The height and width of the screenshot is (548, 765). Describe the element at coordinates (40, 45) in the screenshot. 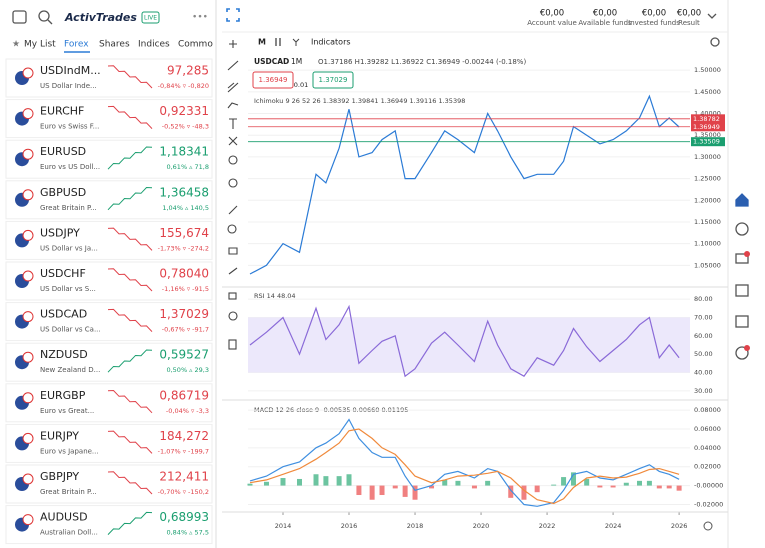

I see `tab: My List` at that location.